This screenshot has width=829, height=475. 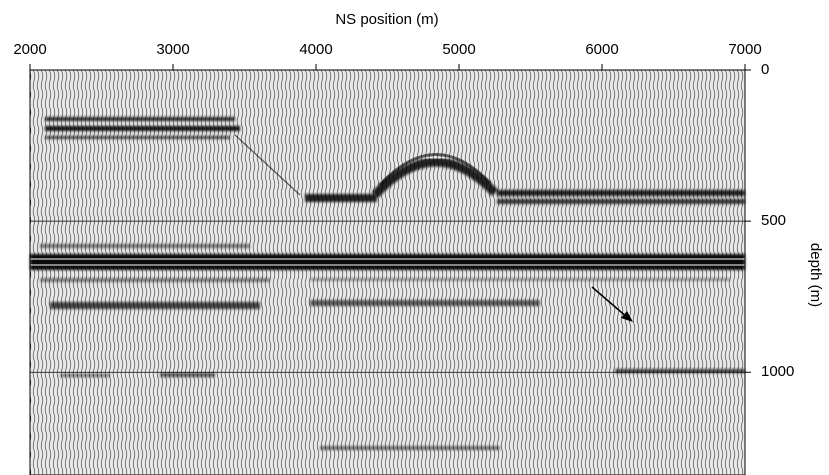 I want to click on y-axis-label: depth (m), so click(x=815, y=275).